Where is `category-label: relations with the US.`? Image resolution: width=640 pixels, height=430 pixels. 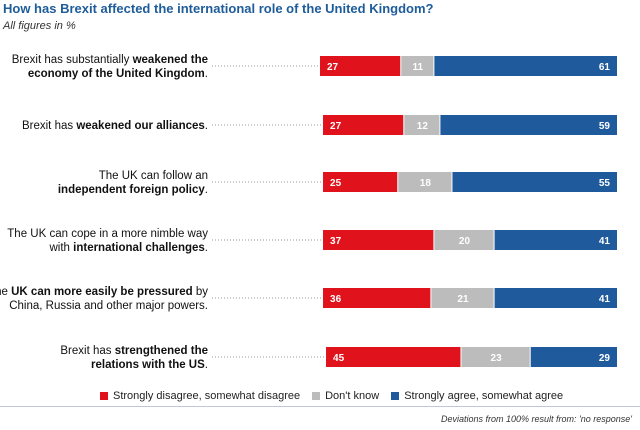
category-label: relations with the US. is located at coordinates (149, 365).